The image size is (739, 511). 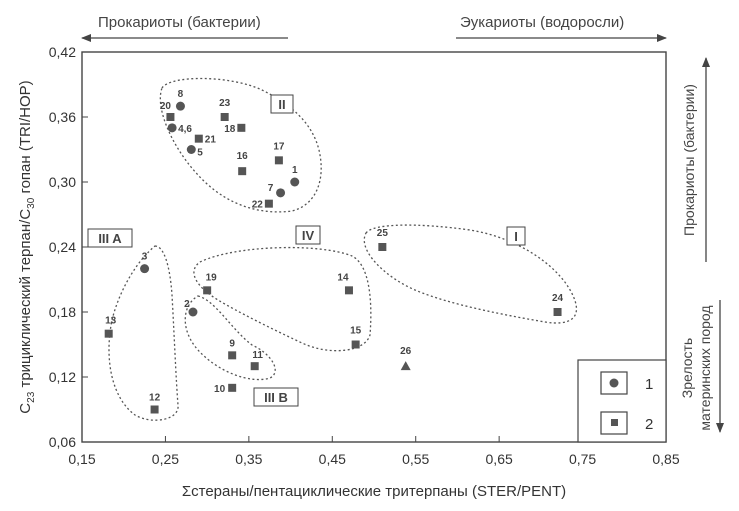 I want to click on data-point-label: 4,6, so click(x=185, y=129).